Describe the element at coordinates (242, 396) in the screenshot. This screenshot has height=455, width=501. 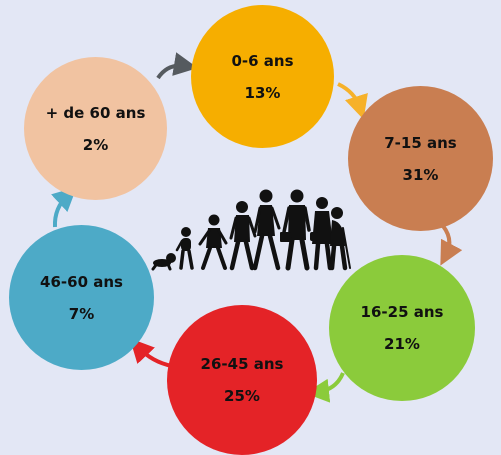
I see `age-percent: 25%` at that location.